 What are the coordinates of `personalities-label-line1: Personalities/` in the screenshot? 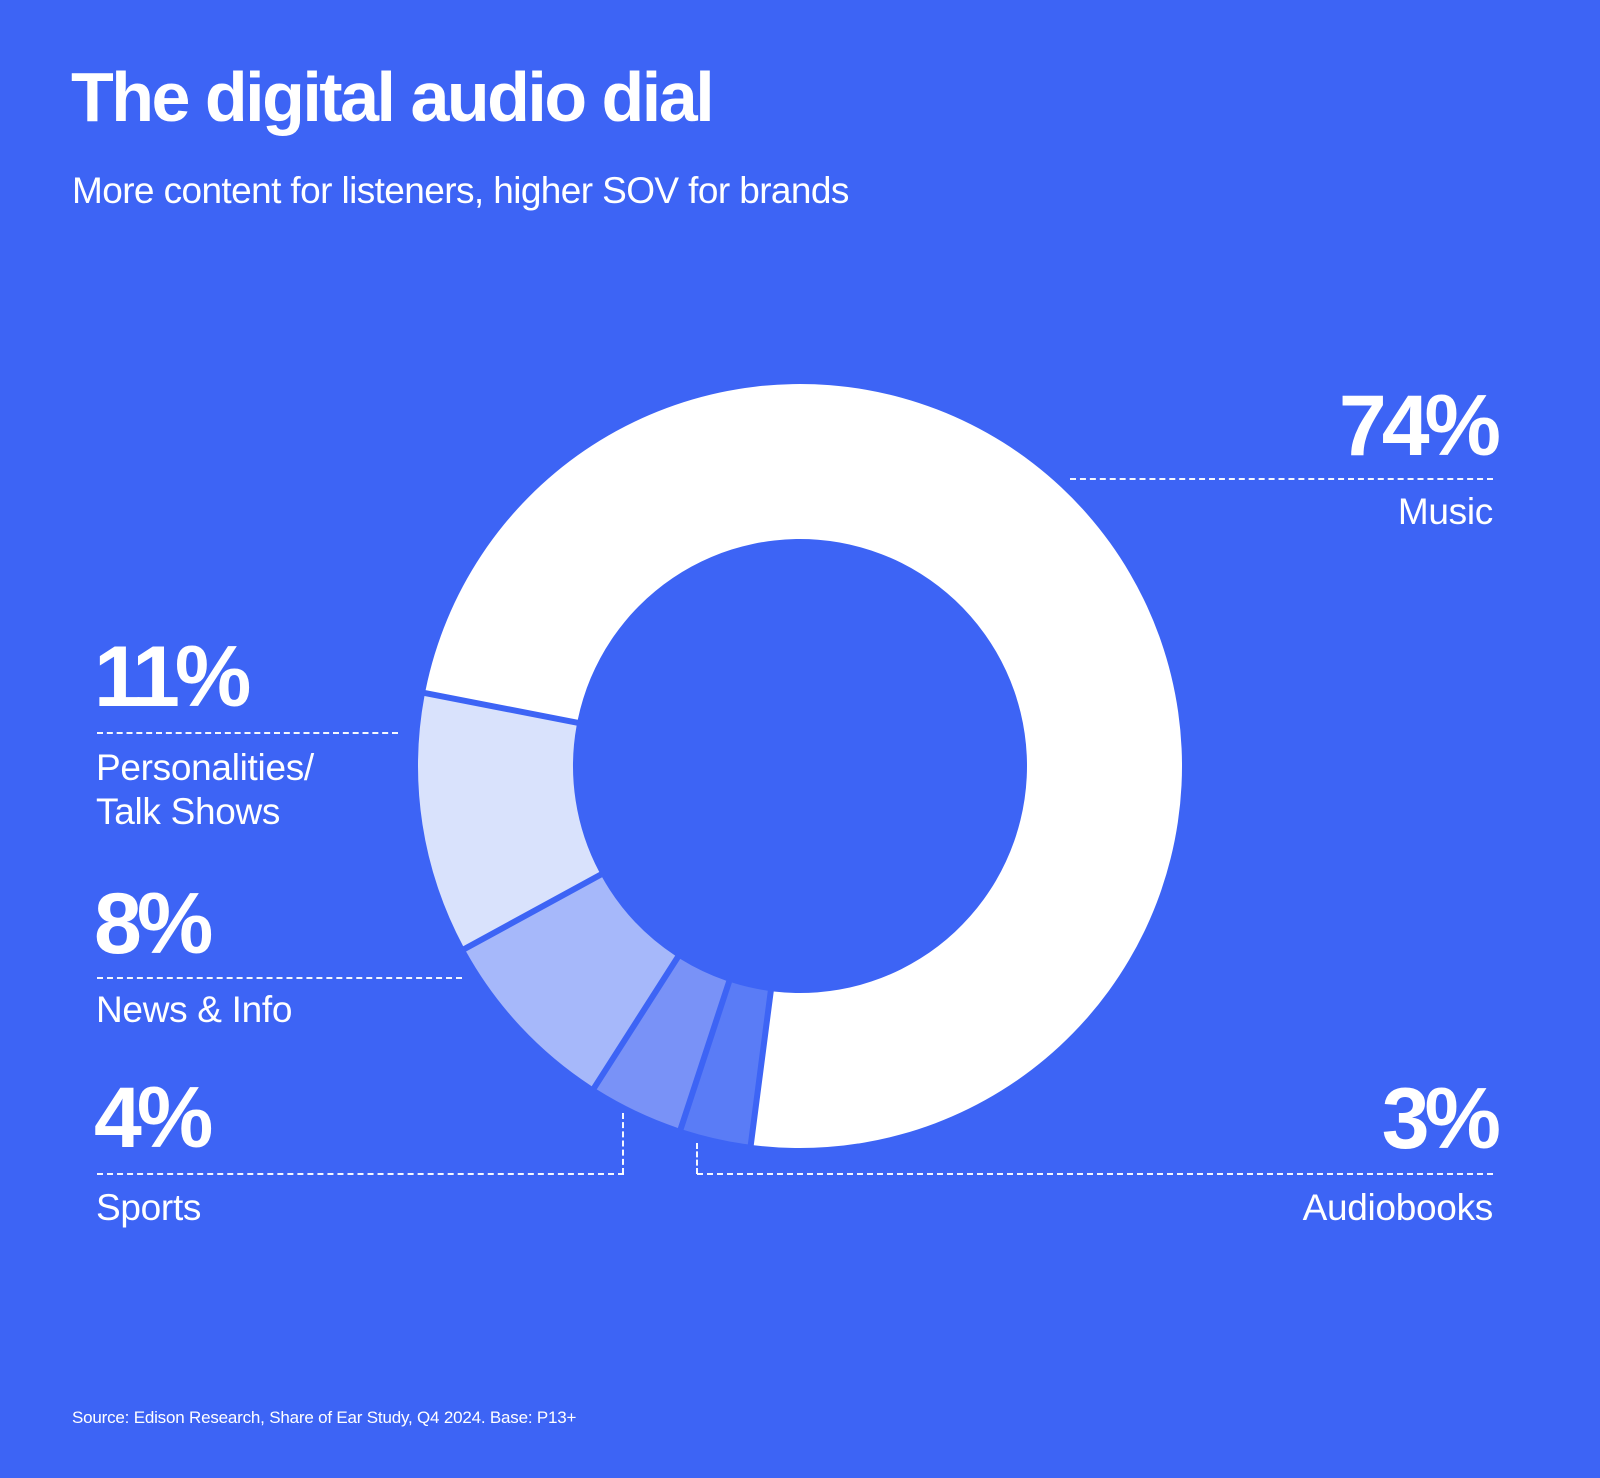 It's located at (205, 767).